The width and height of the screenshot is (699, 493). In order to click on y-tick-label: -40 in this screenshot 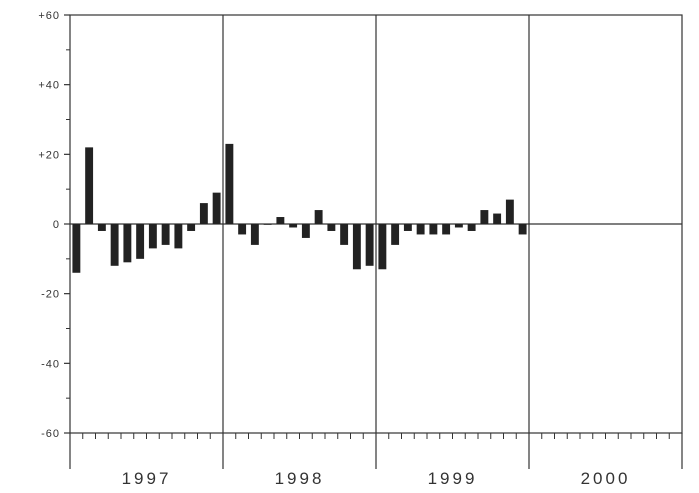, I will do `click(50, 364)`.